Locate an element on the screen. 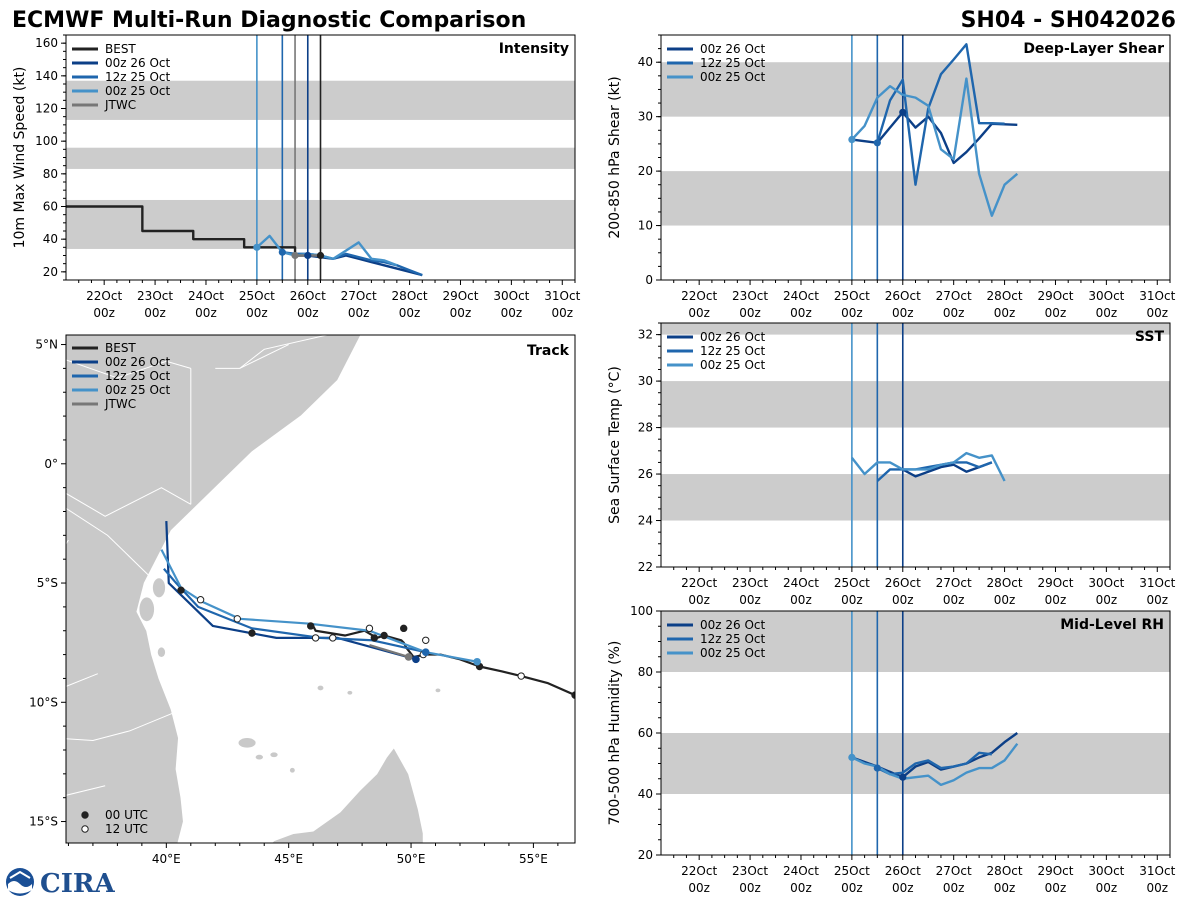 The height and width of the screenshot is (900, 1200). intensity-x-tick-label: 28Oct is located at coordinates (410, 296).